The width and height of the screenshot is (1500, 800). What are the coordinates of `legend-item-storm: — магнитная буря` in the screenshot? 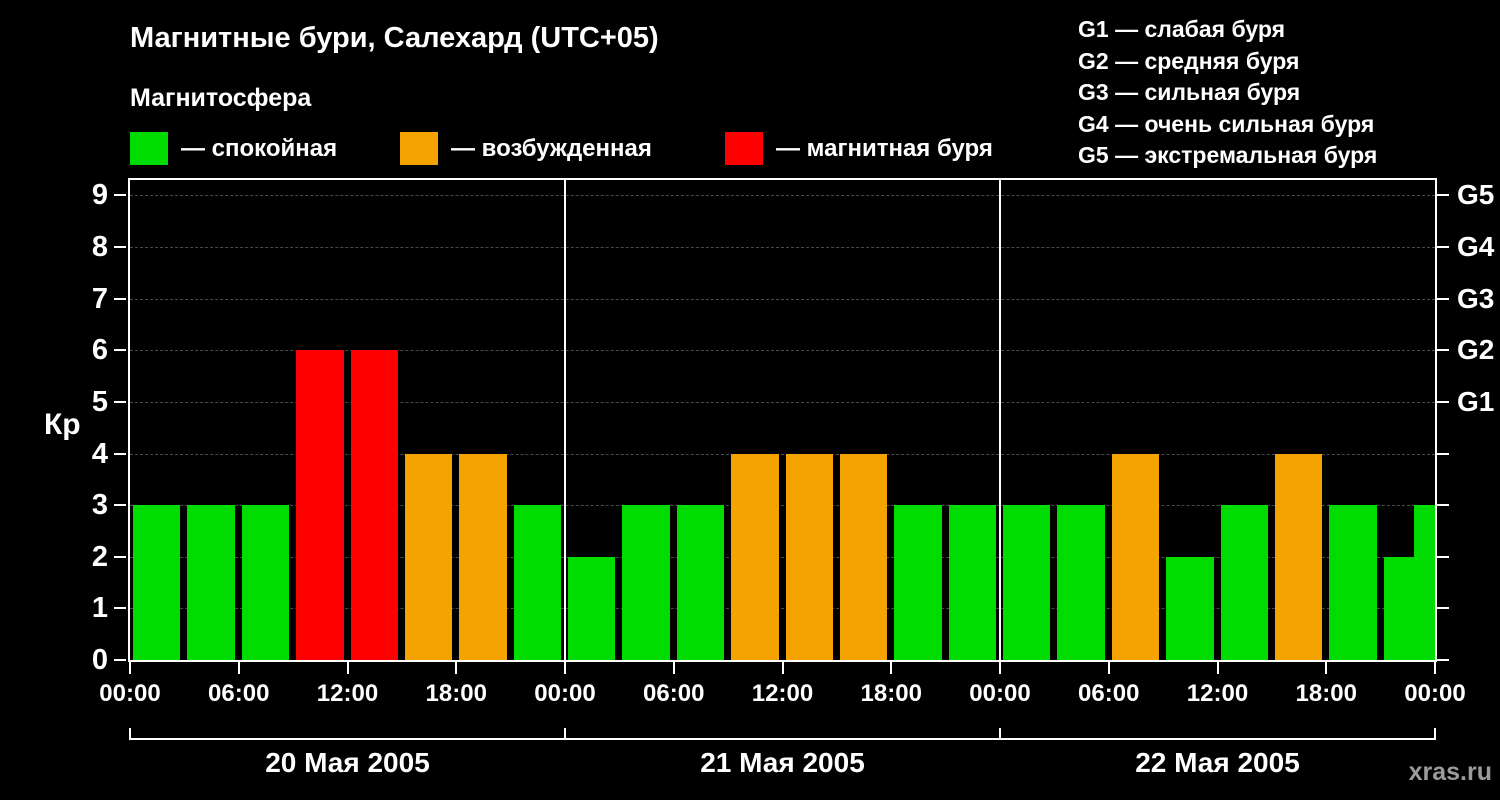 It's located at (859, 148).